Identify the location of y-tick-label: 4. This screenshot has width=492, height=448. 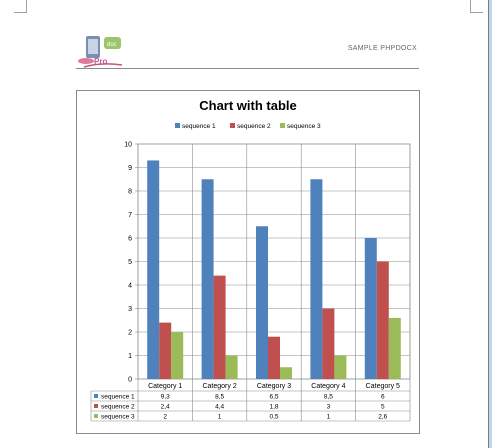
(130, 286).